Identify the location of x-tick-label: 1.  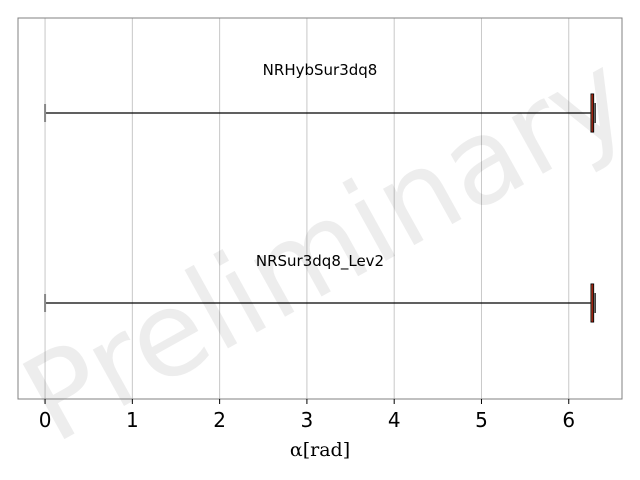
(132, 420).